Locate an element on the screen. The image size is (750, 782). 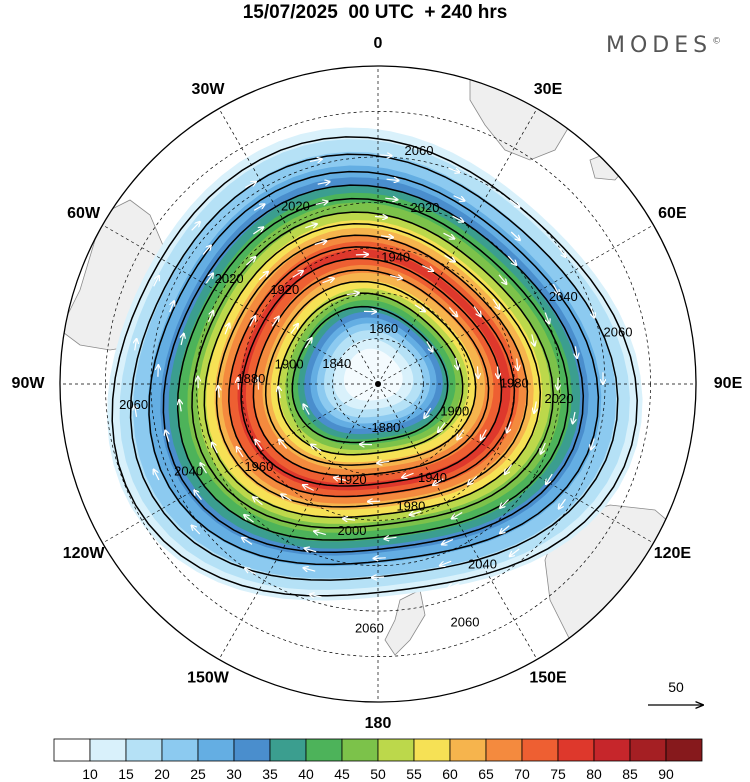
longitude-label: 90E is located at coordinates (728, 383).